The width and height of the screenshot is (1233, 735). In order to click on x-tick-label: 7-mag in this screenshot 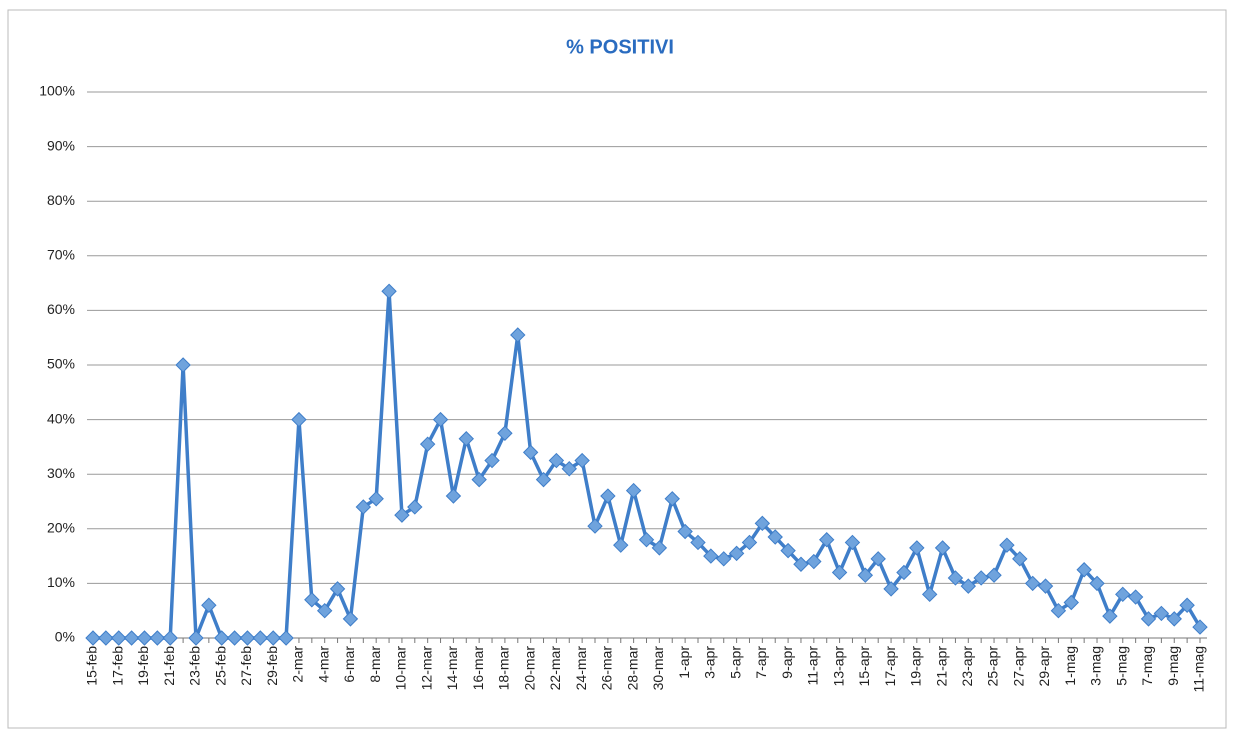, I will do `click(1147, 666)`.